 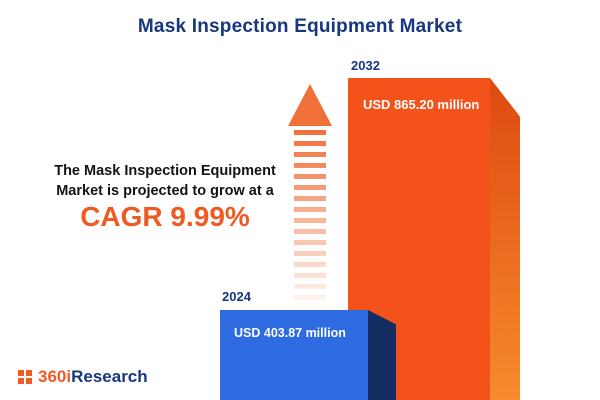 What do you see at coordinates (165, 171) in the screenshot?
I see `description-line-1: The Mask Inspection Equipment` at bounding box center [165, 171].